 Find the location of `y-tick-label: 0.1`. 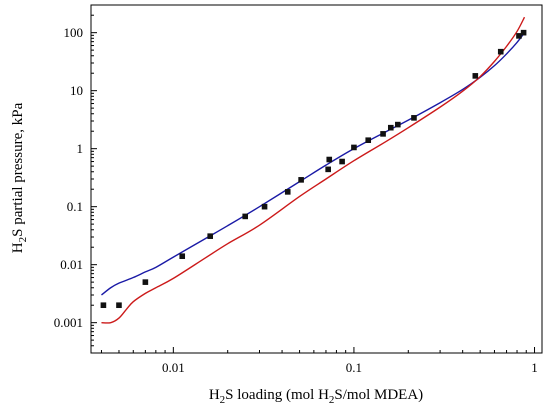

y-tick-label: 0.1 is located at coordinates (75, 206).